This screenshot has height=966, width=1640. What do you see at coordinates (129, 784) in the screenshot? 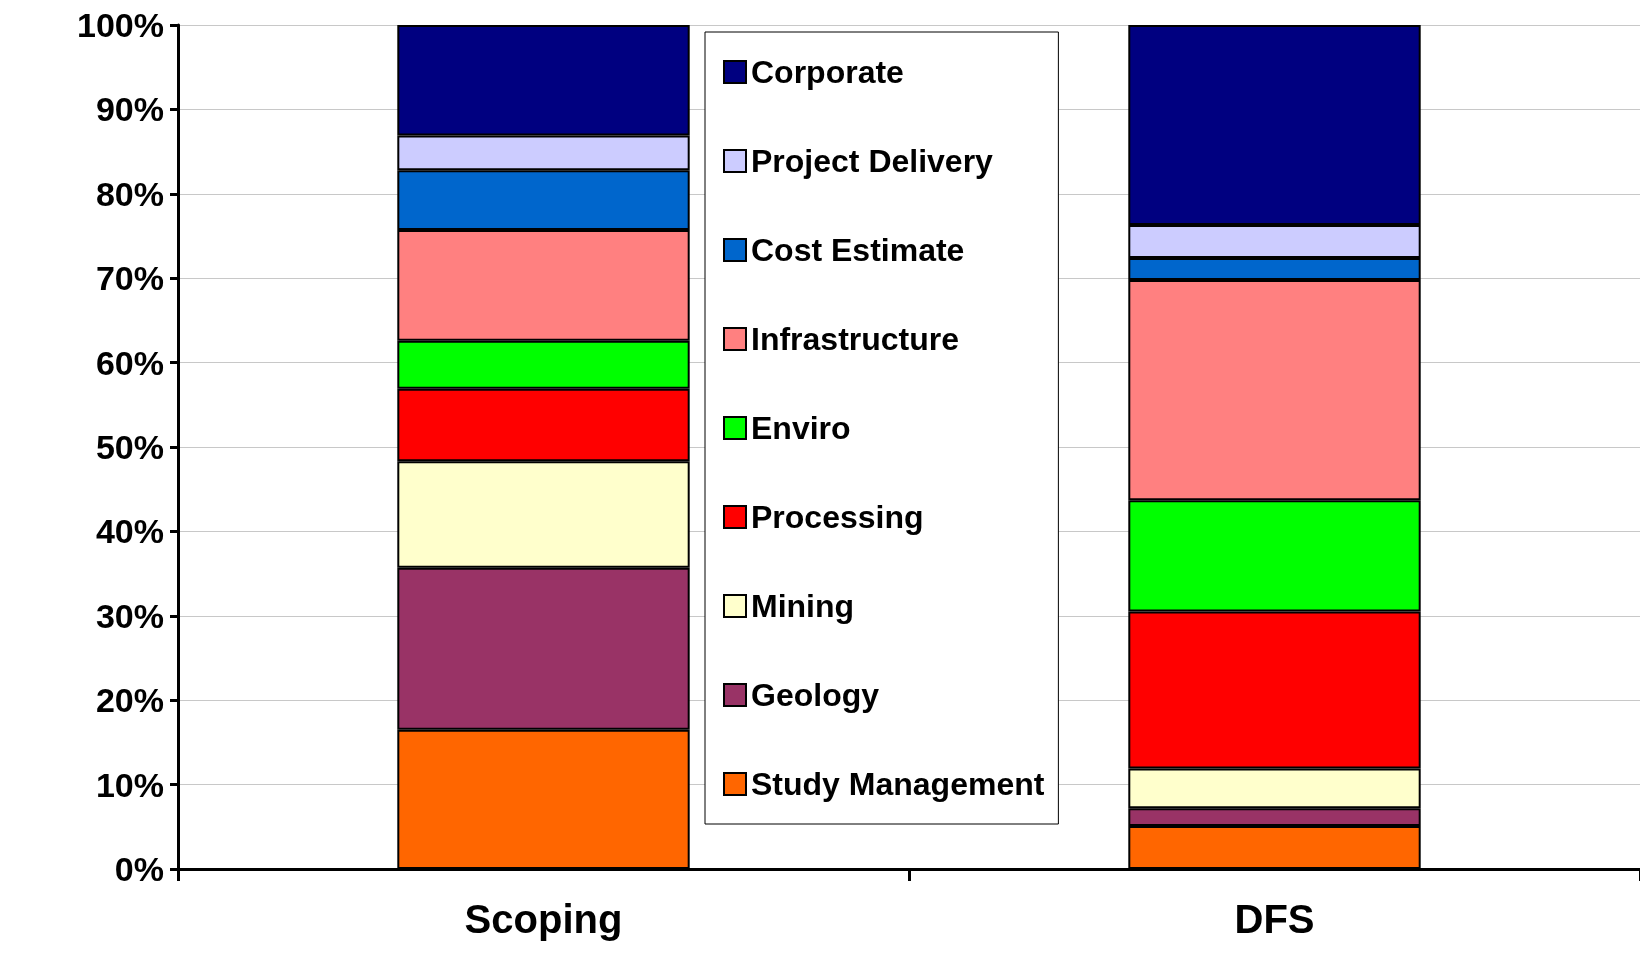
I see `y-tick-label: 10%` at bounding box center [129, 784].